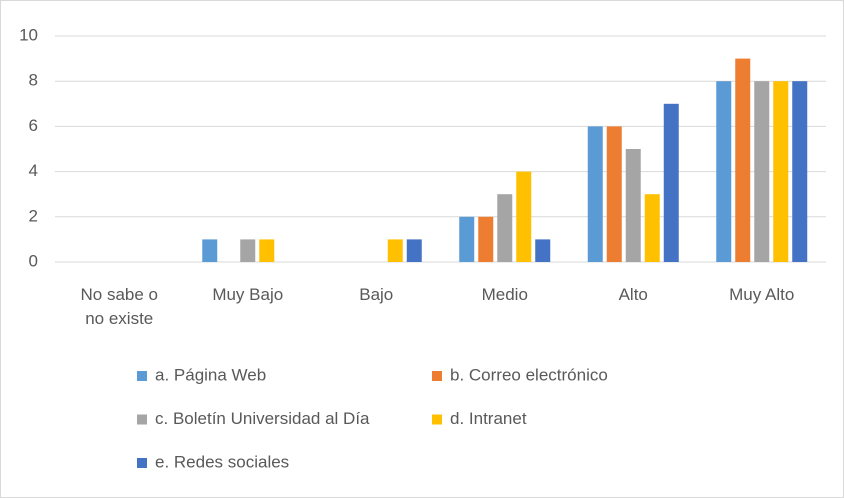 This screenshot has width=844, height=498. Describe the element at coordinates (633, 294) in the screenshot. I see `x-tick-label: Alto` at that location.